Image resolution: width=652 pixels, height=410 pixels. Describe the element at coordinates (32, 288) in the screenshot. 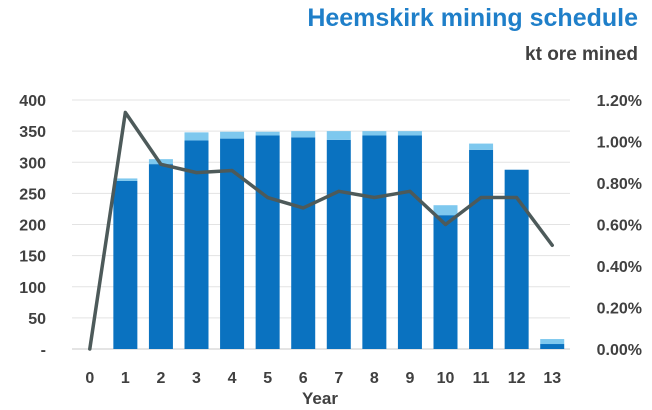

I see `y-left-tick-label: 100` at that location.